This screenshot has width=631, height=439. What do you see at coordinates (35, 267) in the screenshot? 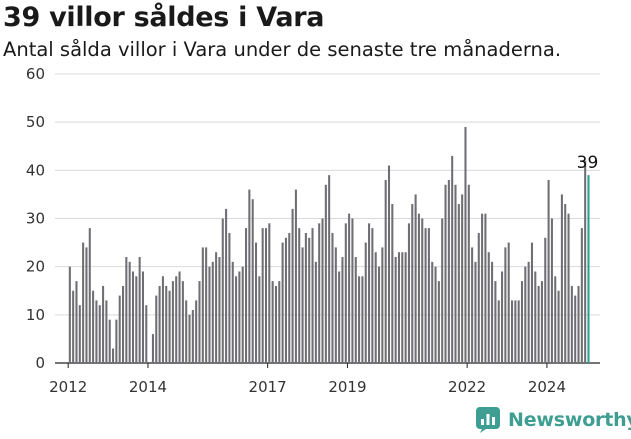
I see `y-tick-label: 20` at bounding box center [35, 267].